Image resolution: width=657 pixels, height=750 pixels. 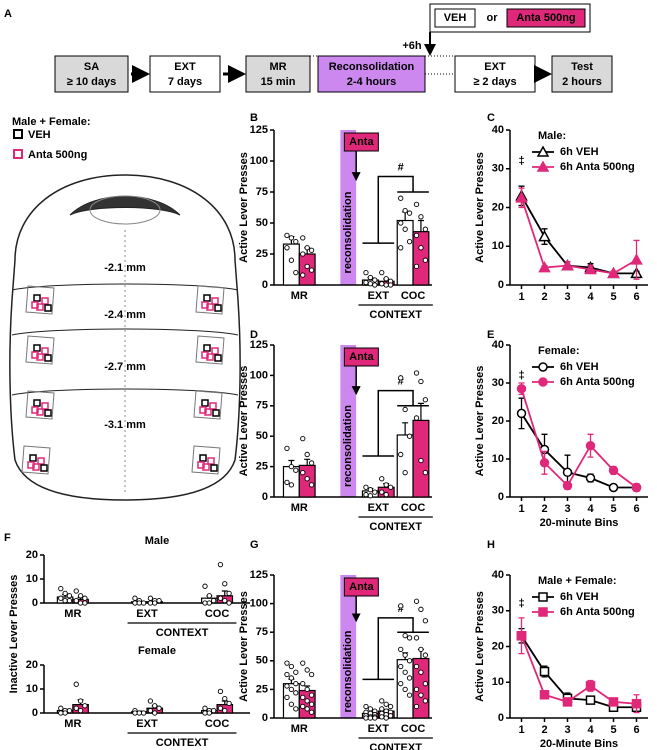 What do you see at coordinates (490, 335) in the screenshot?
I see `panel-letter: E` at bounding box center [490, 335].